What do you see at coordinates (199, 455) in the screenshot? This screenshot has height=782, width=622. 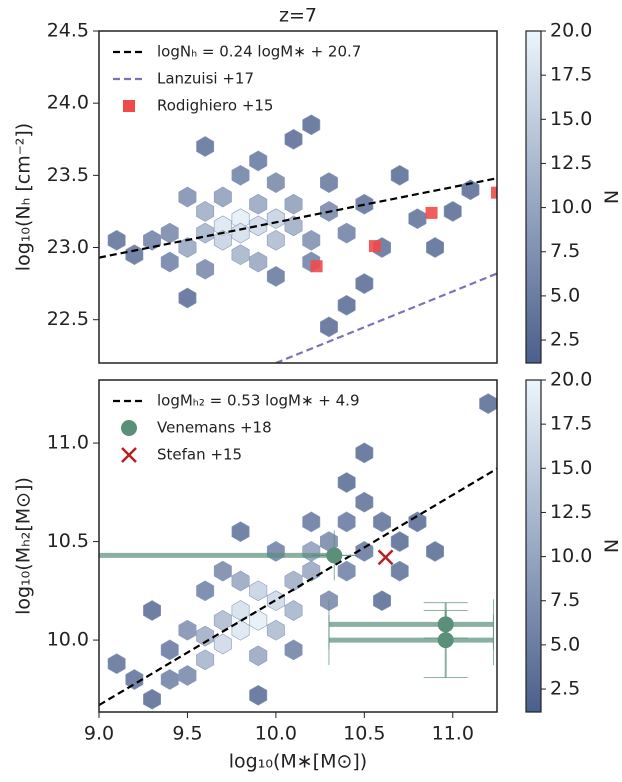 I see `legend-label: Stefan +15` at bounding box center [199, 455].